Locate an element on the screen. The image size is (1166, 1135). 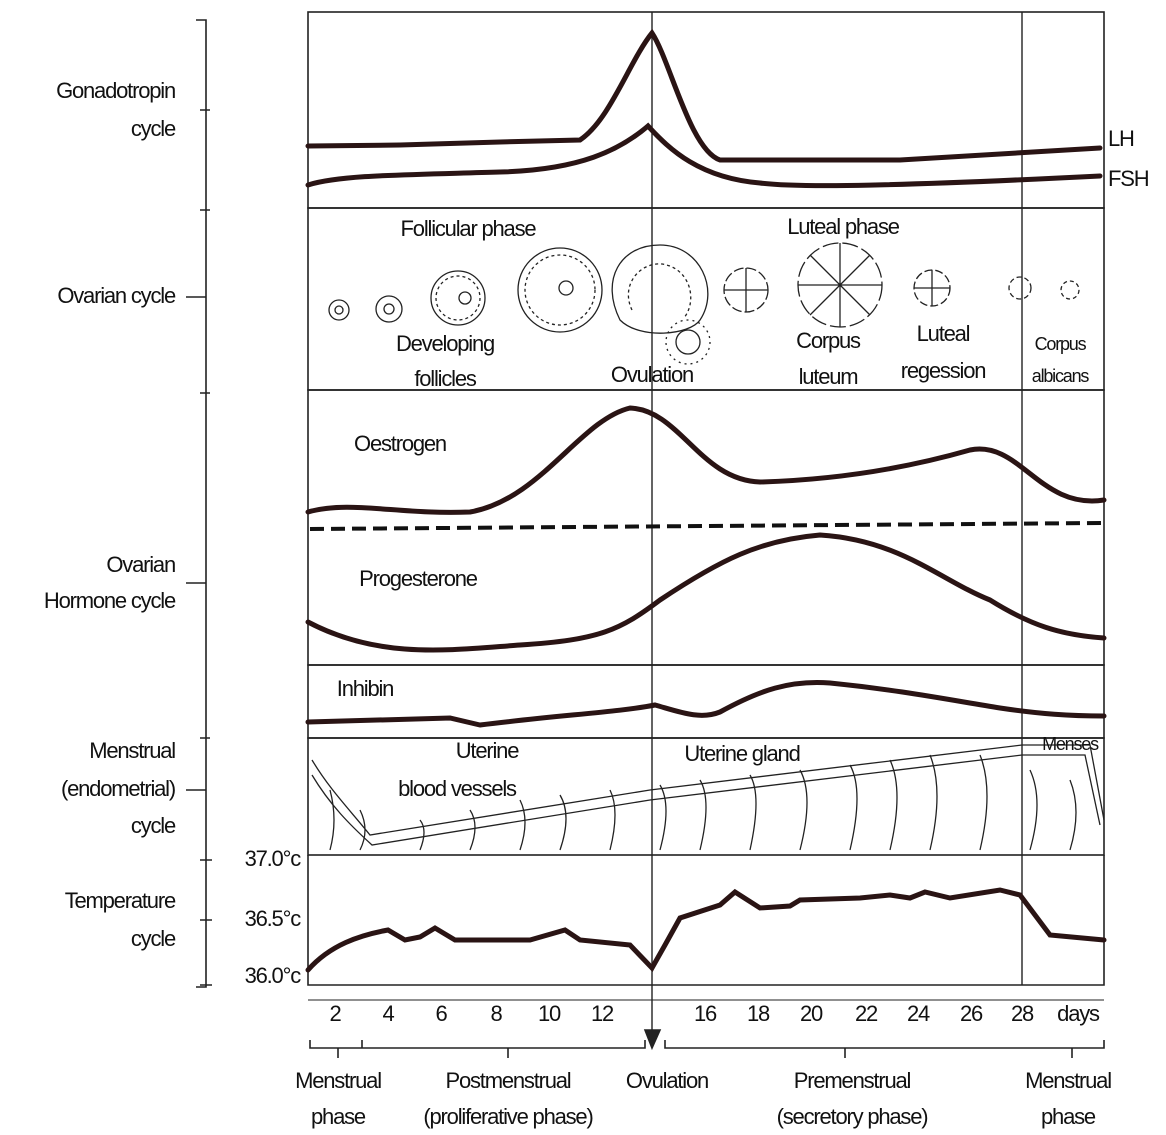
temp-tick-label: 36.5°c is located at coordinates (273, 918).